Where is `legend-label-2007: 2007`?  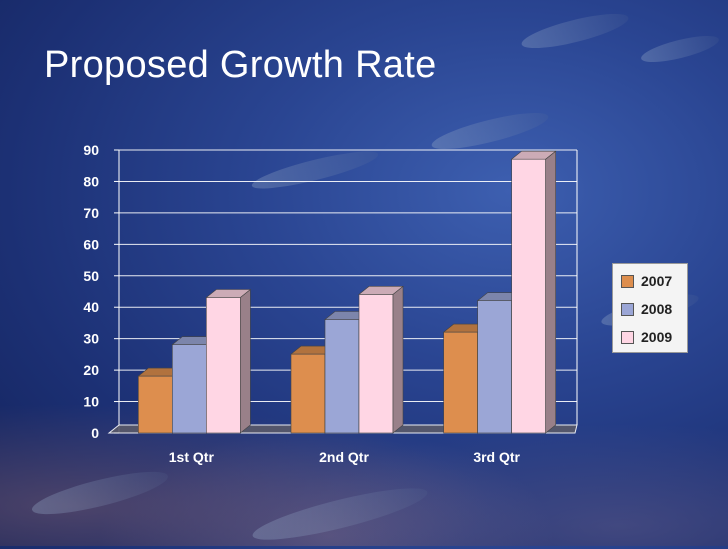
legend-label-2007: 2007 is located at coordinates (657, 281).